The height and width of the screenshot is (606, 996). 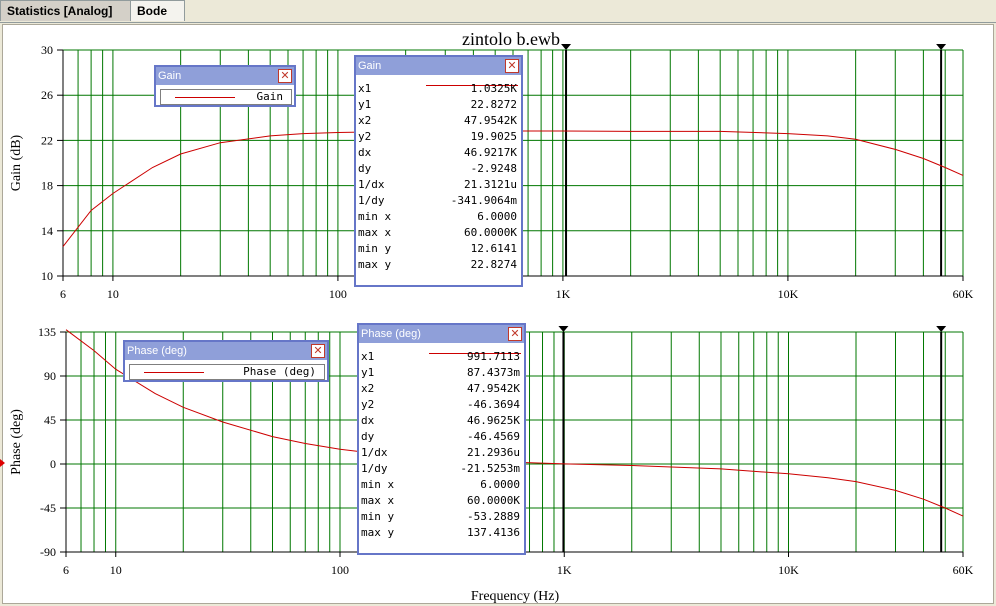 I want to click on cursor-row-value: 22.8272, so click(x=493, y=104).